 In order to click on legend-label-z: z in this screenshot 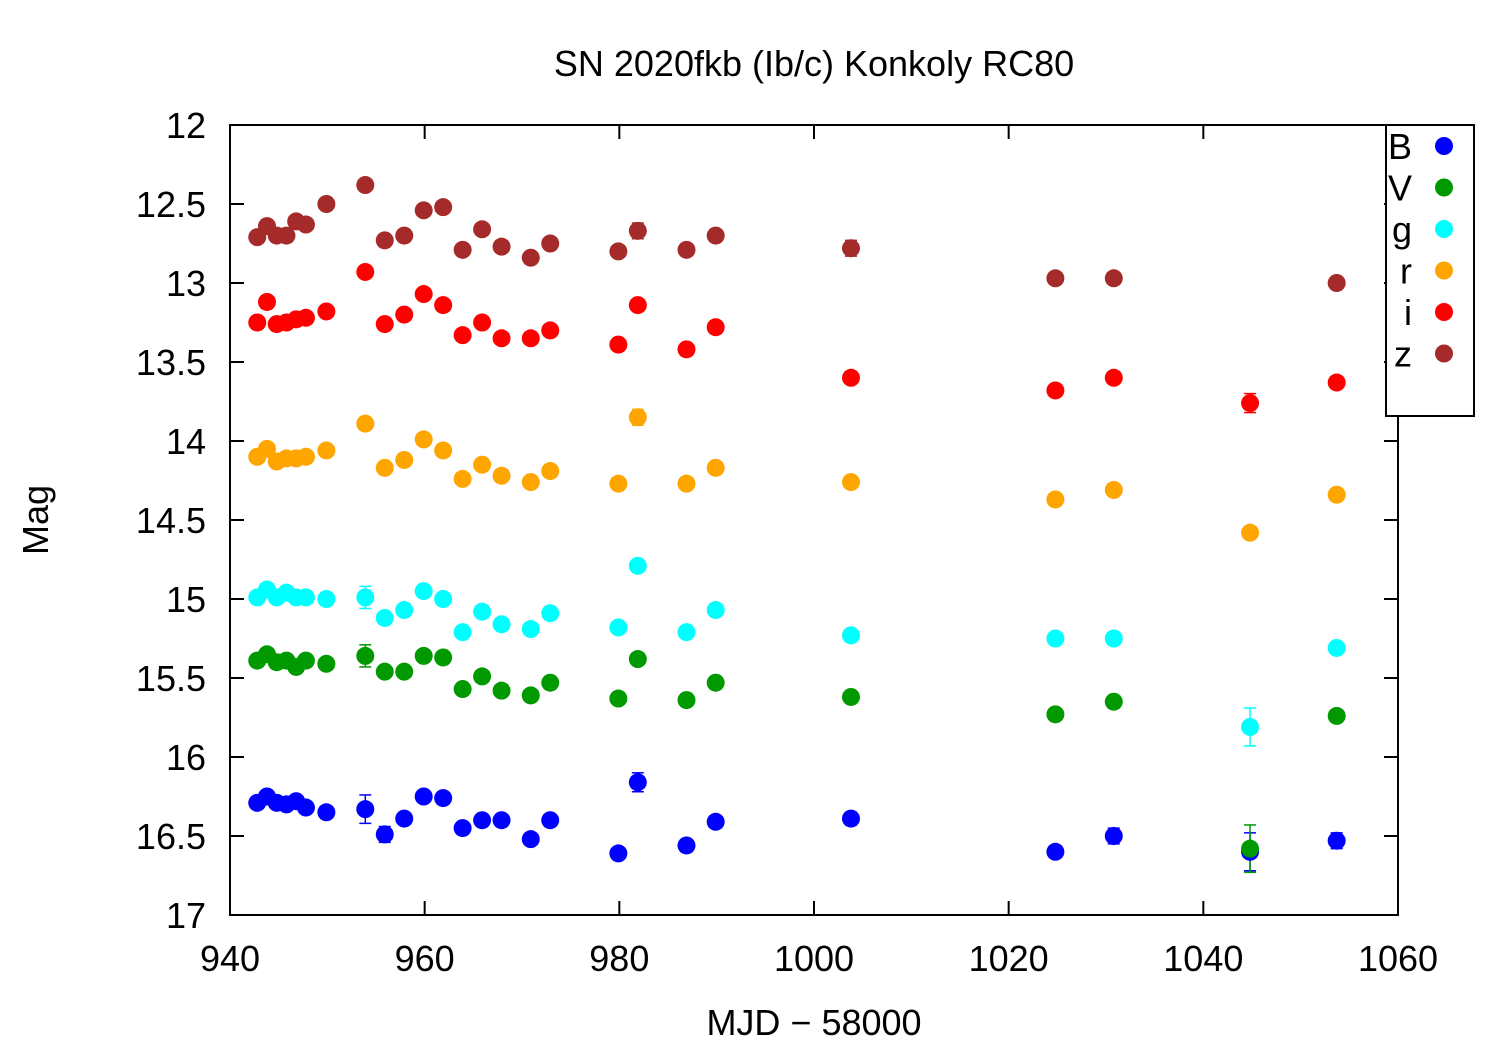, I will do `click(1403, 354)`.